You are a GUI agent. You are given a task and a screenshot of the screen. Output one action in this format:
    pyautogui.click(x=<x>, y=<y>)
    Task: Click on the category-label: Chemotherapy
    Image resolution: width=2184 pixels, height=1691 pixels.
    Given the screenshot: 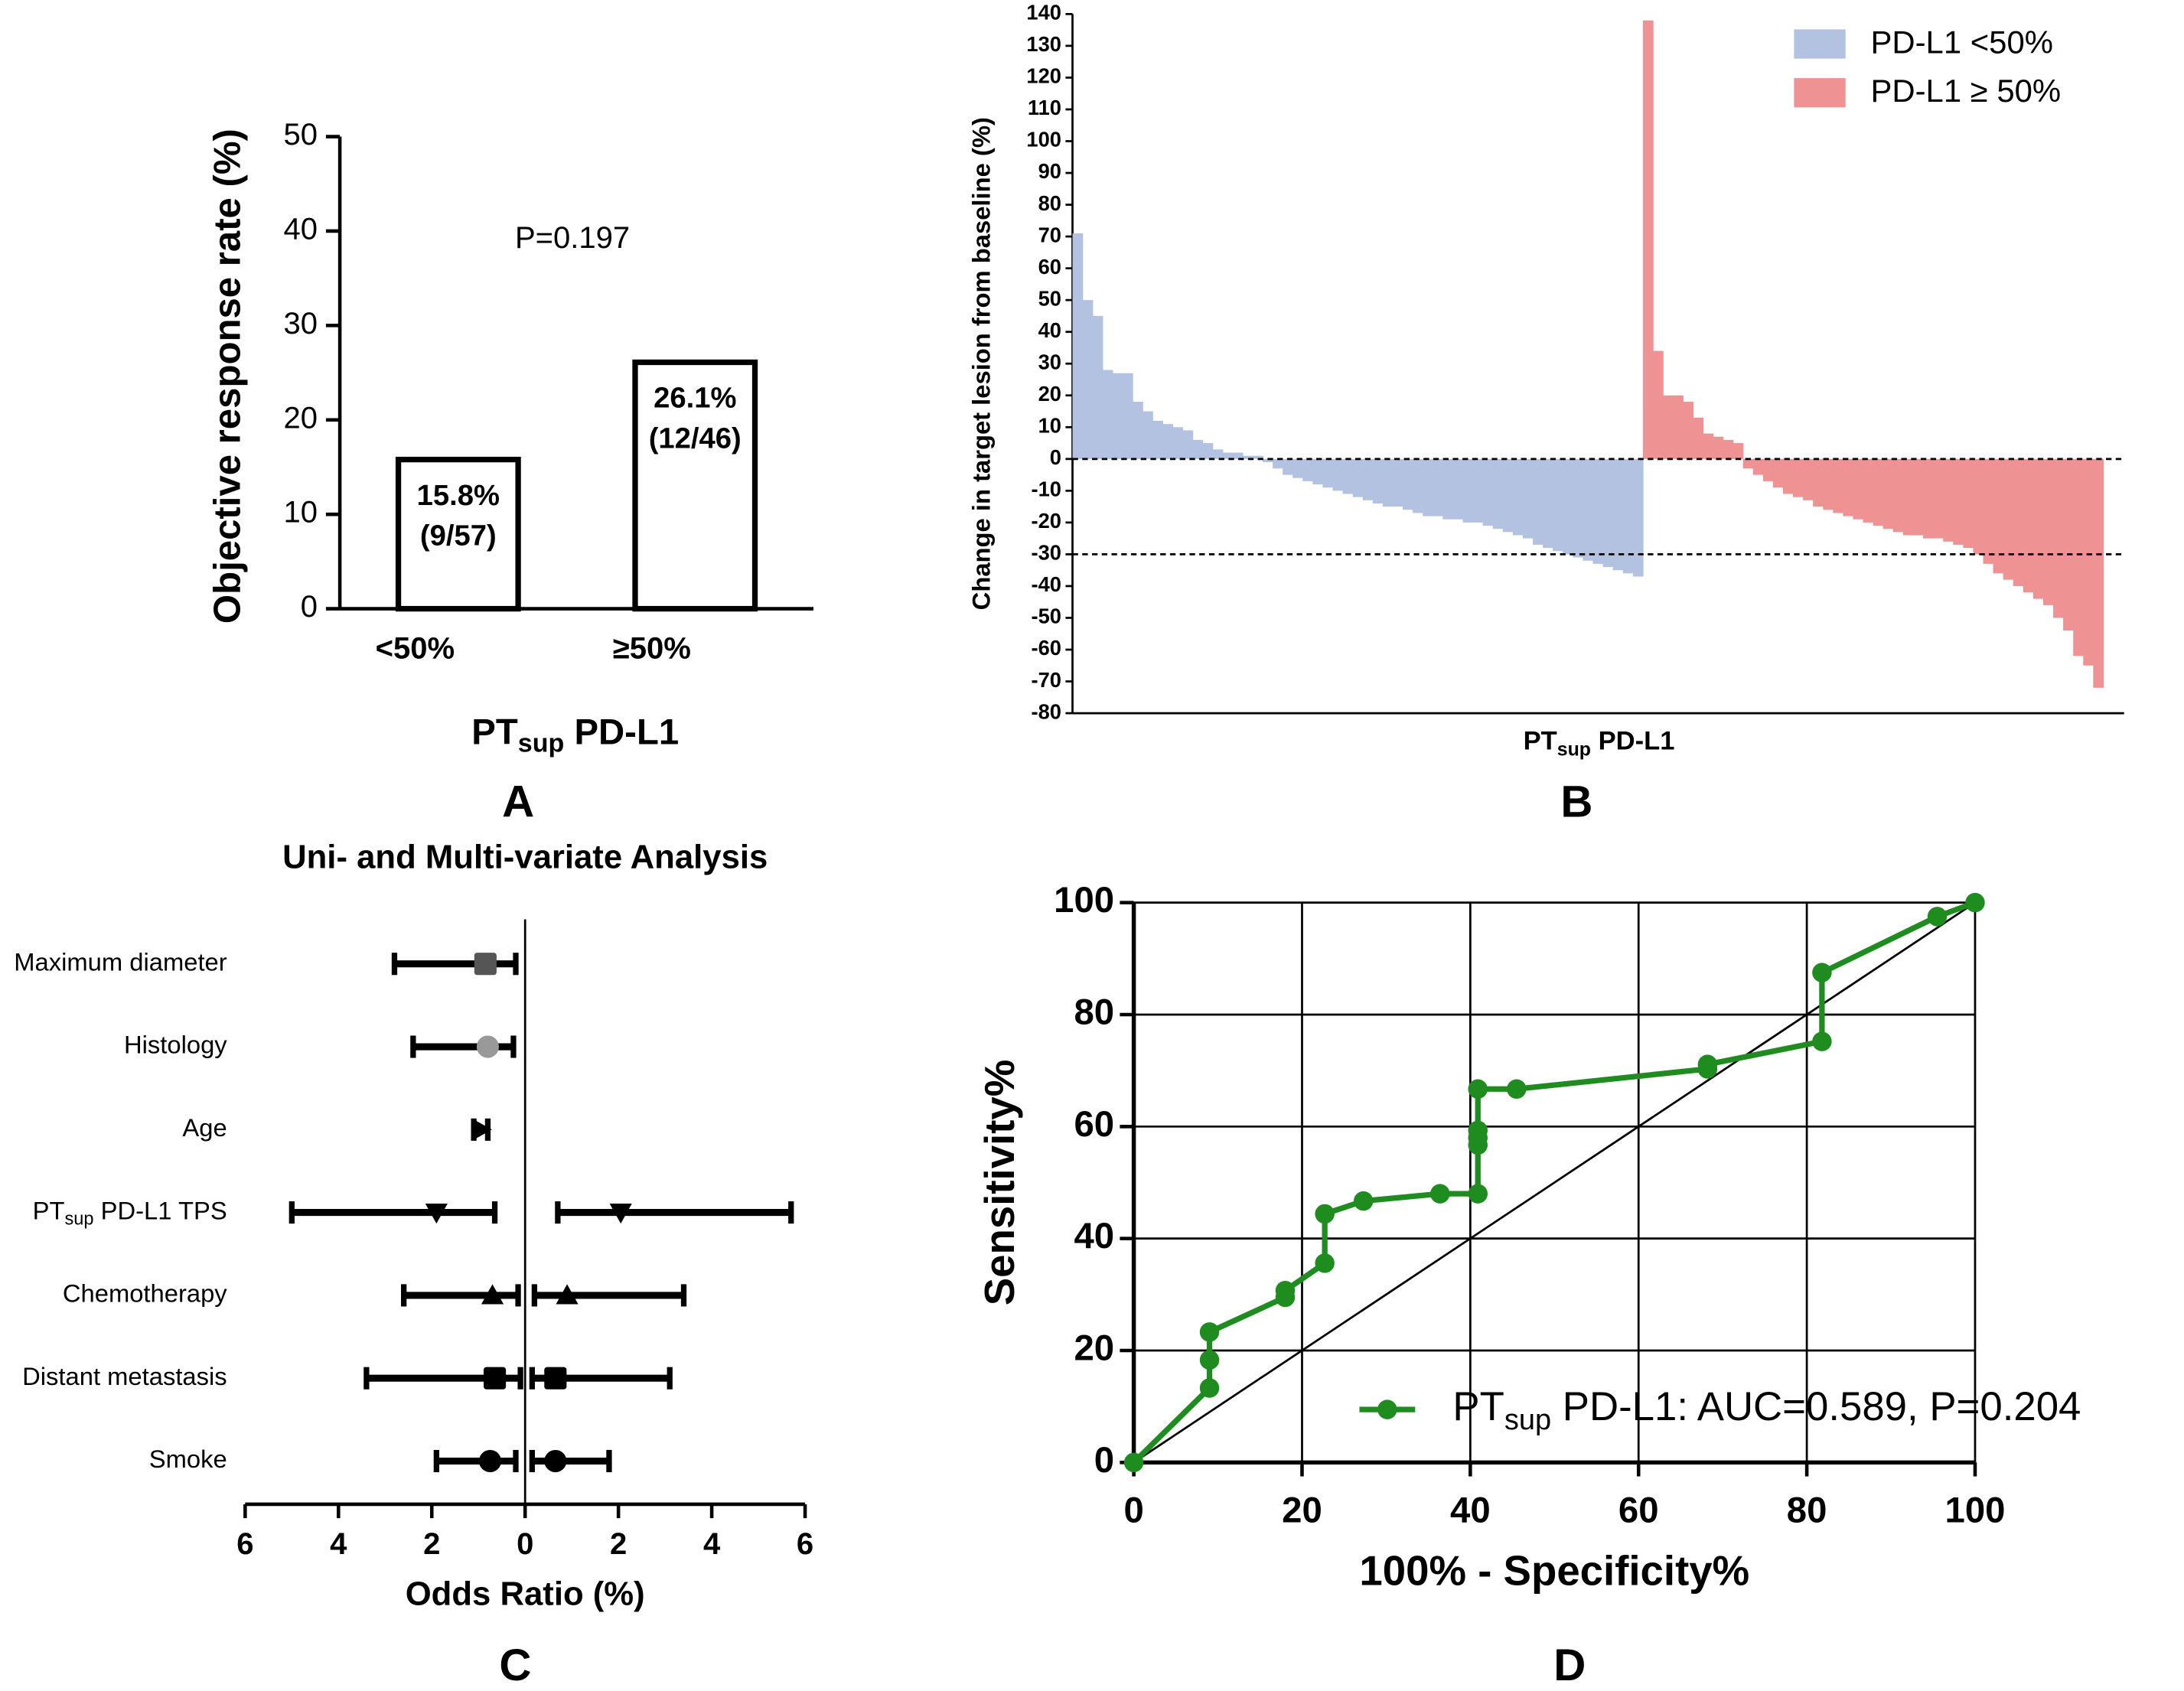 What is the action you would take?
    pyautogui.click(x=145, y=1293)
    